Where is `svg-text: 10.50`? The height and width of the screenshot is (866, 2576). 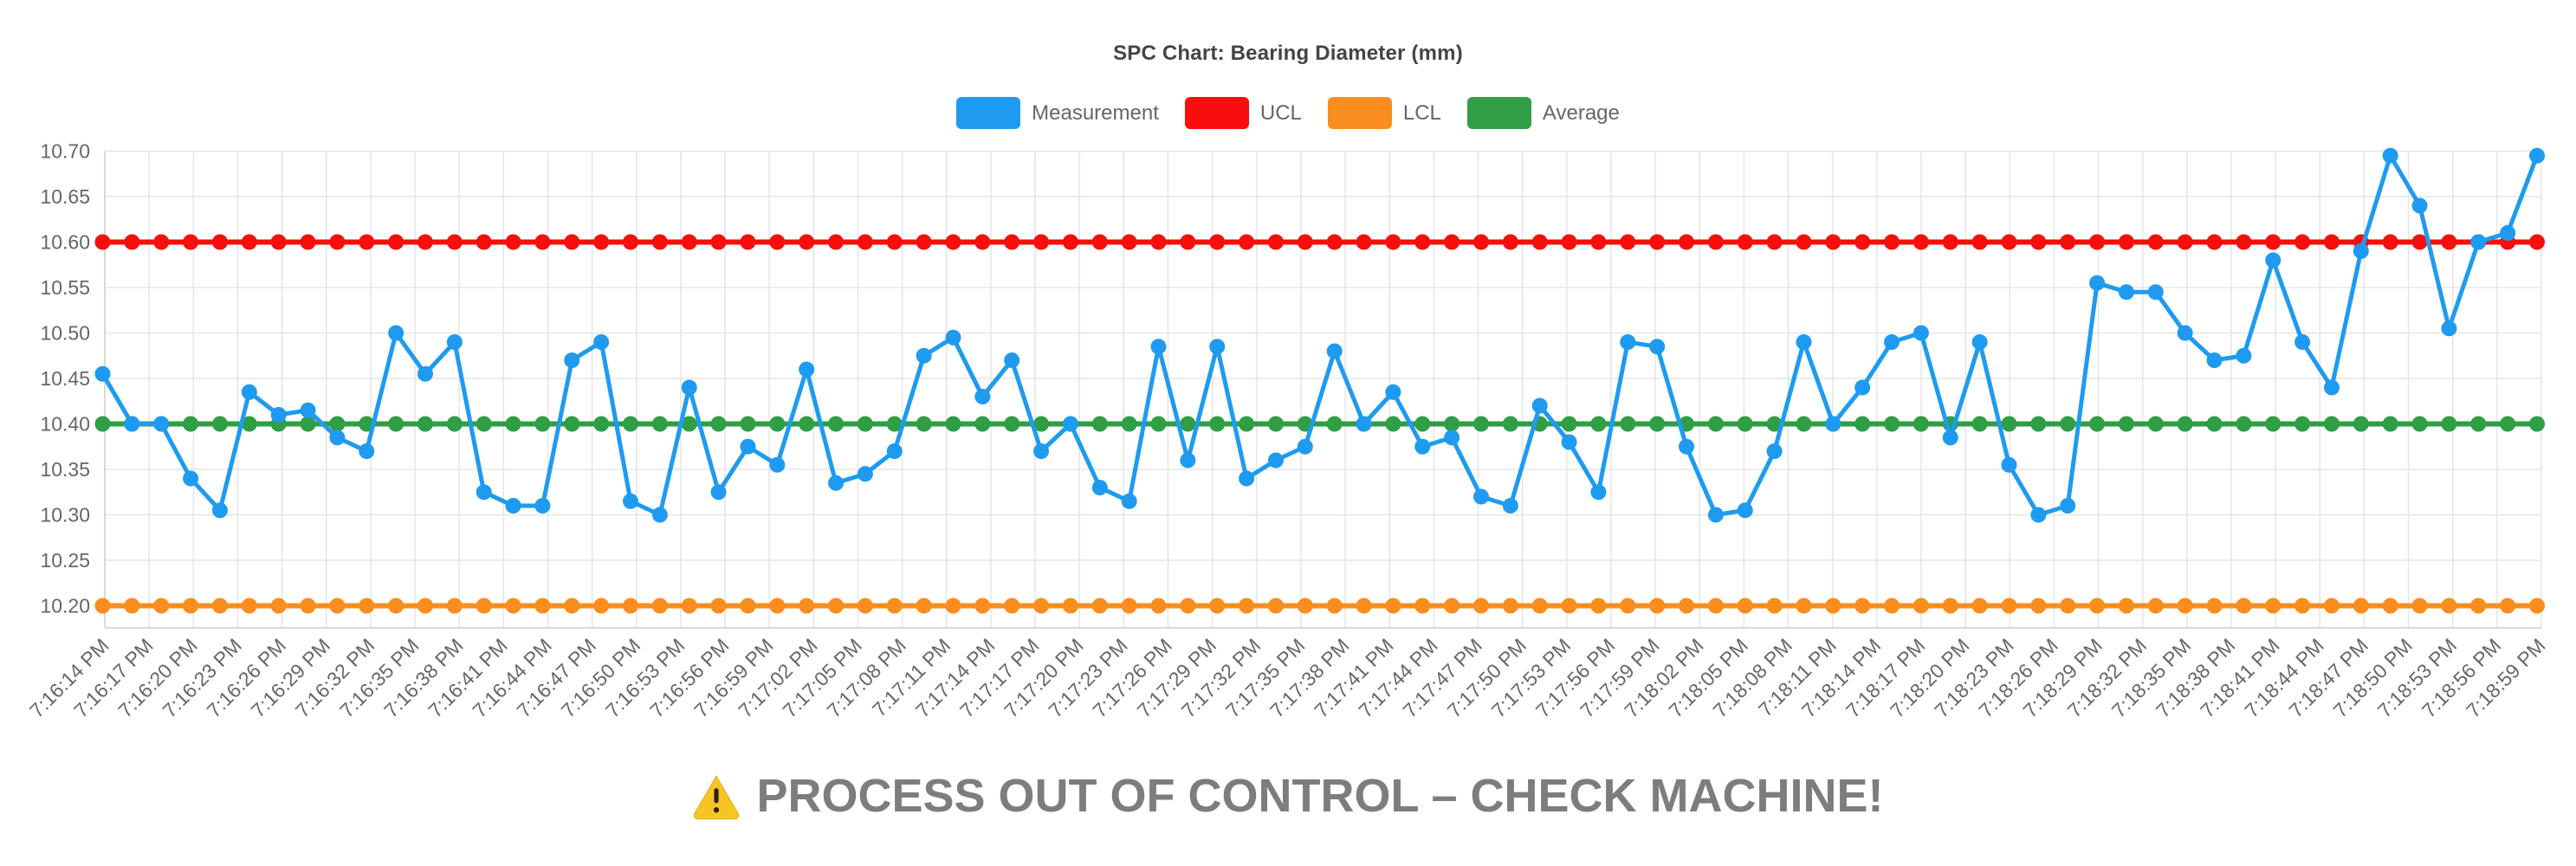 svg-text: 10.50 is located at coordinates (65, 333).